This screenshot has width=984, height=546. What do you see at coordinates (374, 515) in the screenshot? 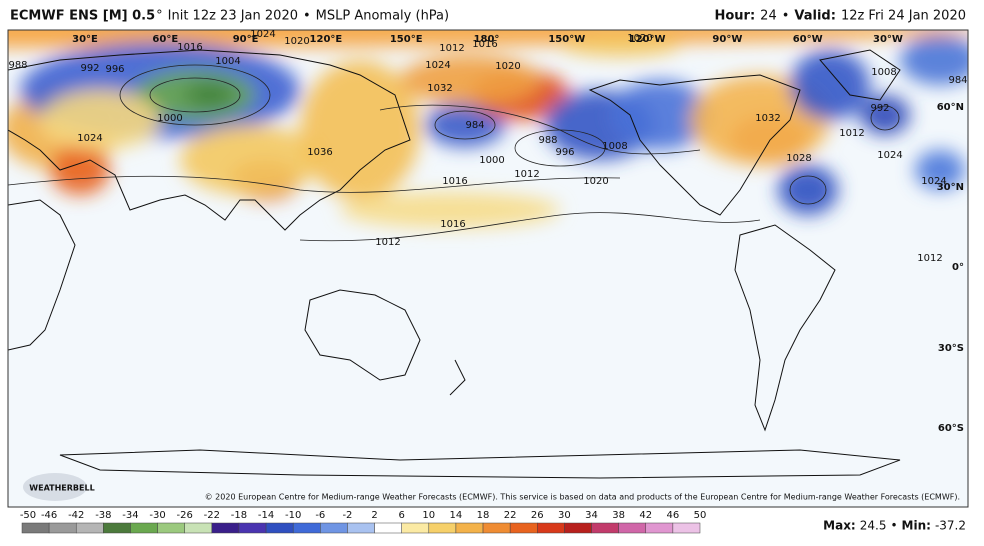
I see `colorbar-tick: 2` at bounding box center [374, 515].